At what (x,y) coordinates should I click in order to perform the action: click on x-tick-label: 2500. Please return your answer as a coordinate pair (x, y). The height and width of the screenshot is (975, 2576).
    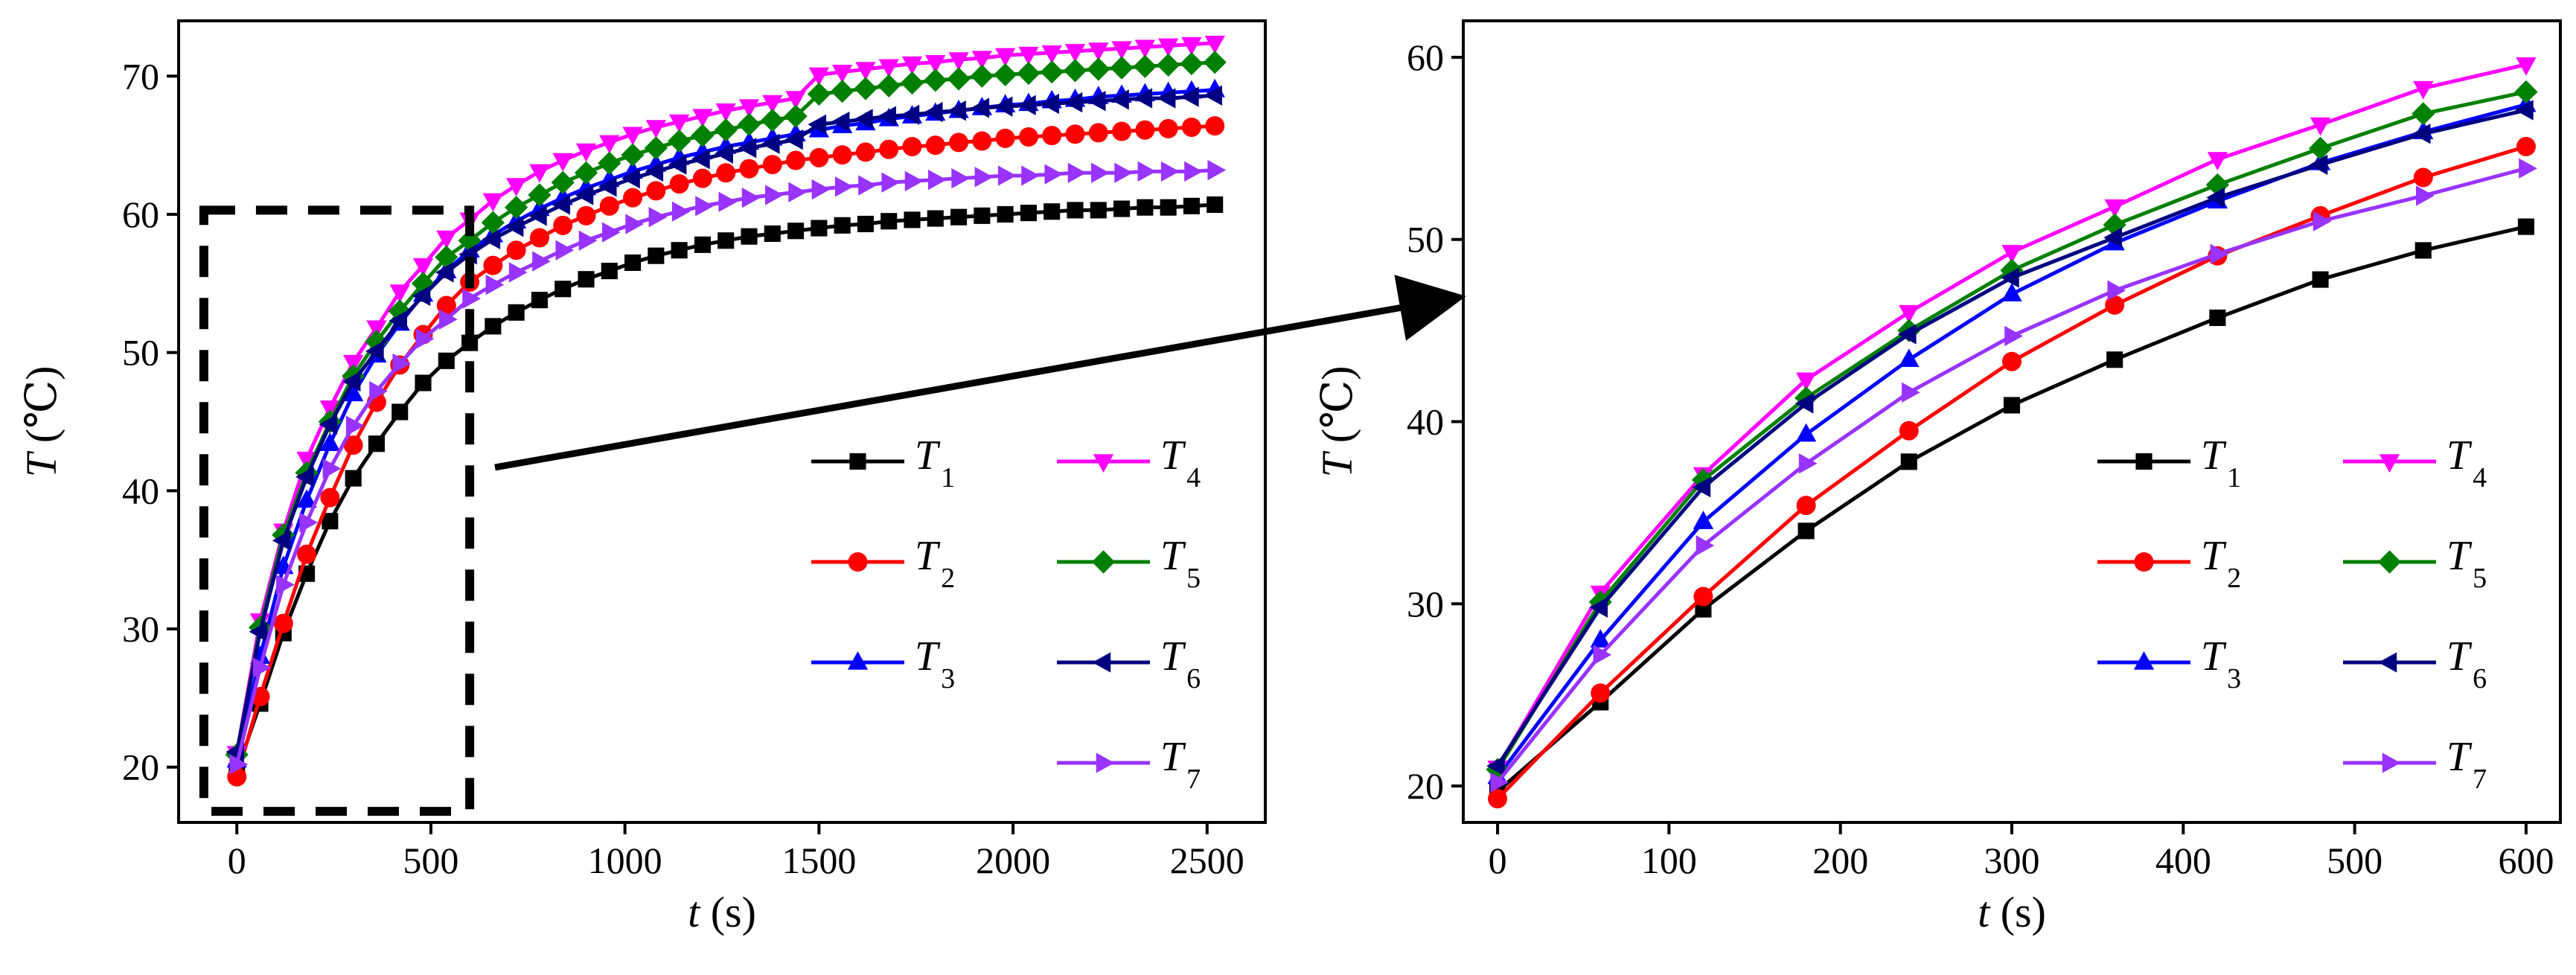
    Looking at the image, I should click on (1207, 860).